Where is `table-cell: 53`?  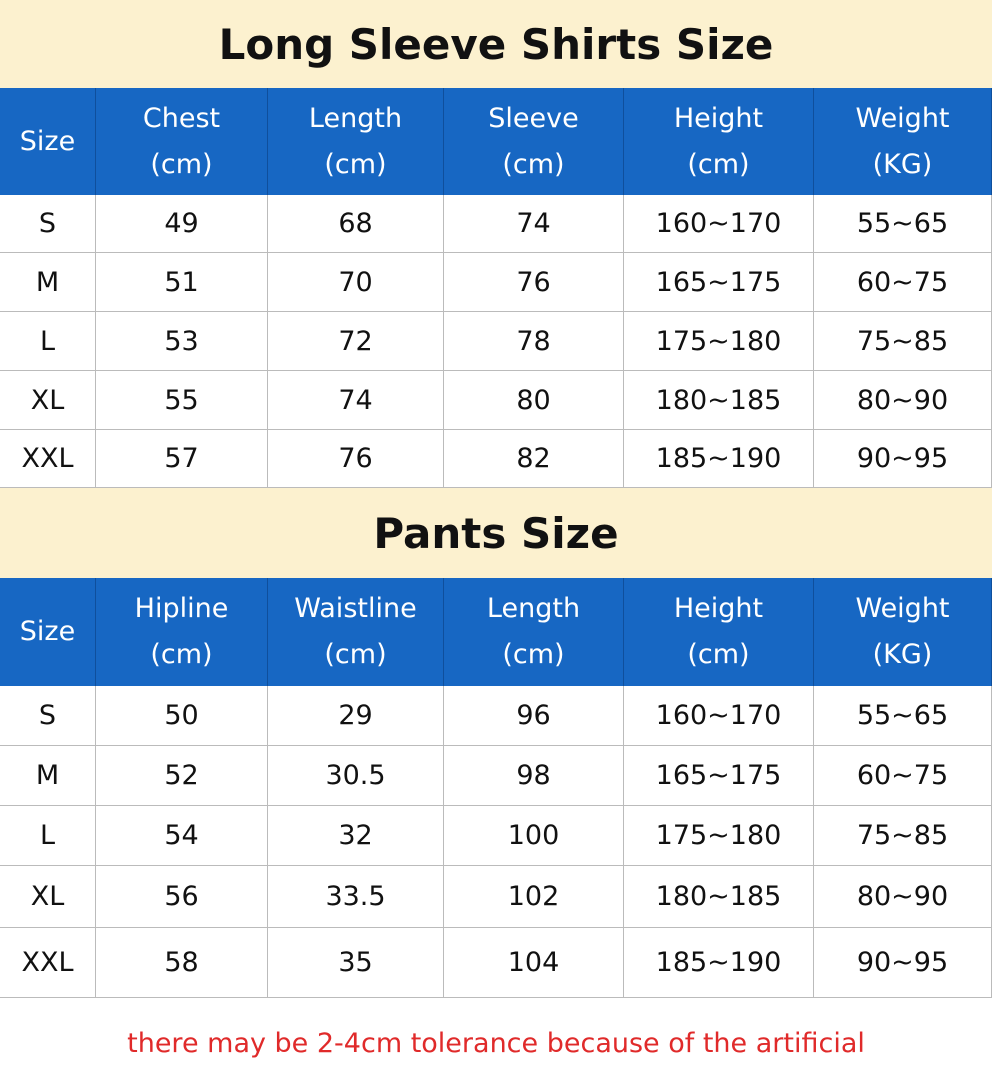 table-cell: 53 is located at coordinates (182, 341).